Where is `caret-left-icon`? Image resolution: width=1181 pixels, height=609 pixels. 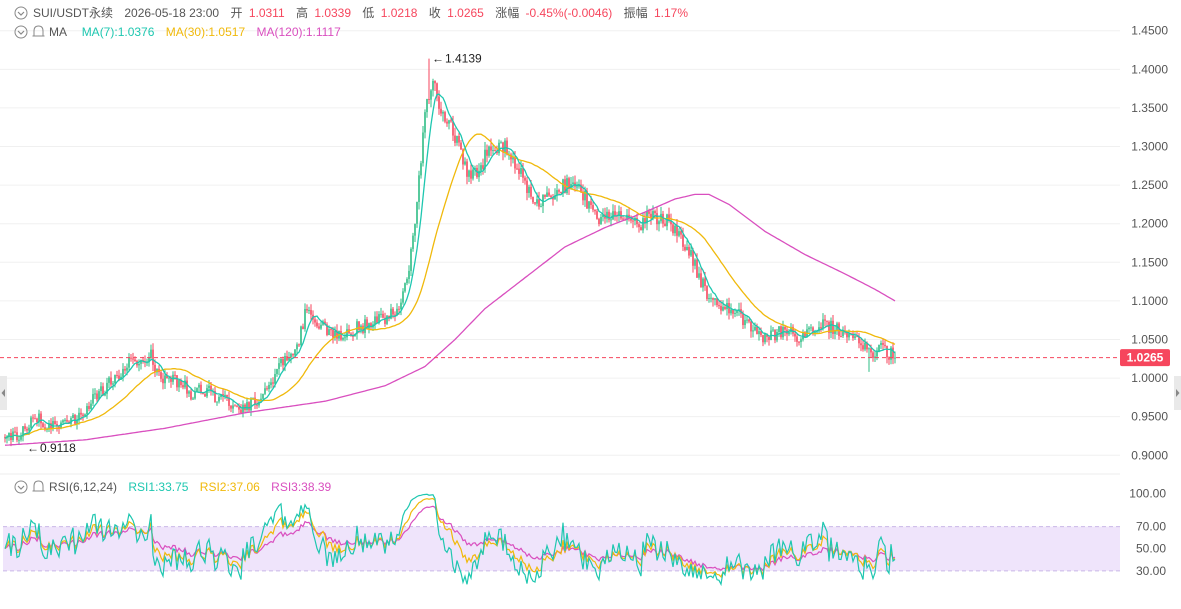 caret-left-icon is located at coordinates (3, 393).